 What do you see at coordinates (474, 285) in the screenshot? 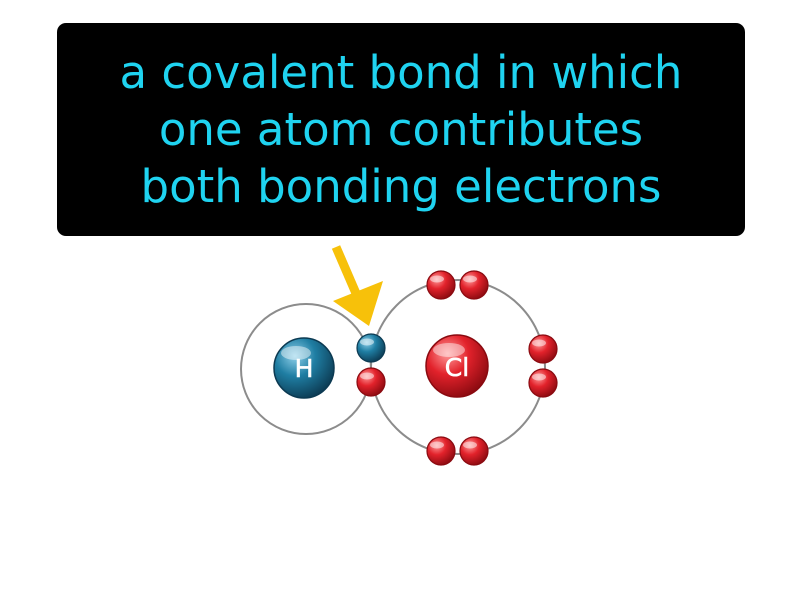
I see `electron-cl-top-right` at bounding box center [474, 285].